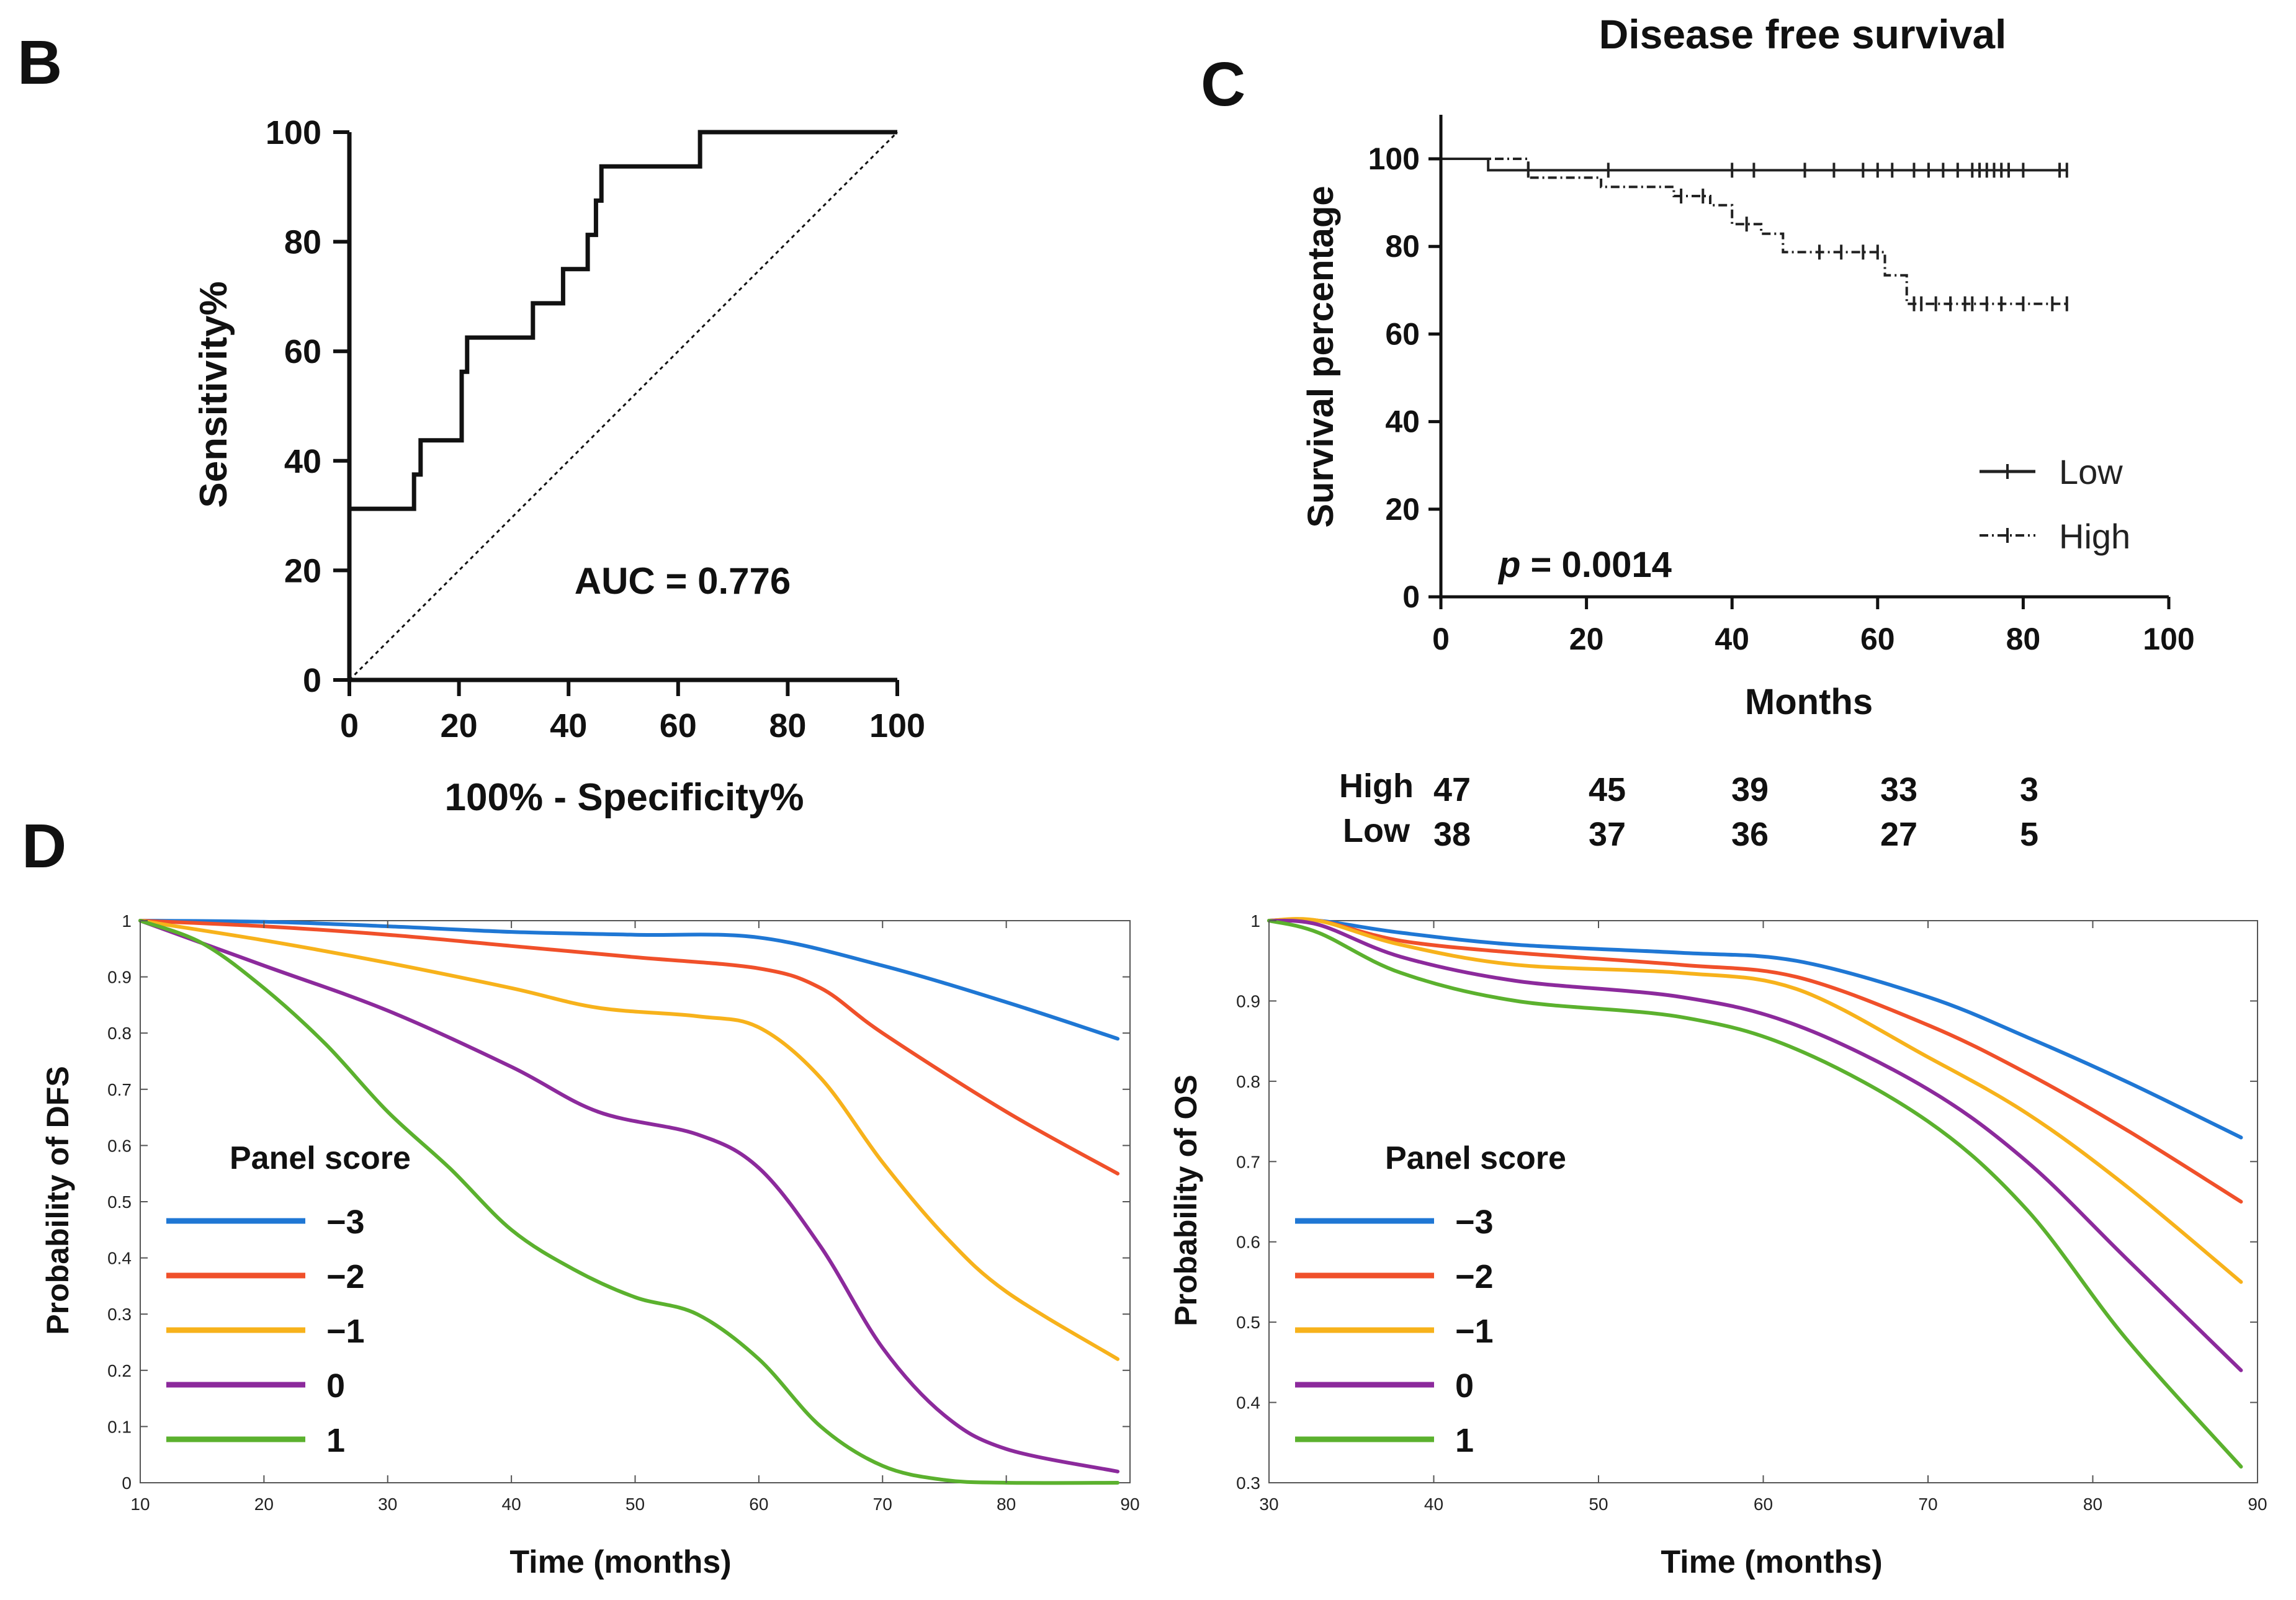 The width and height of the screenshot is (2296, 1600). Describe the element at coordinates (1586, 639) in the screenshot. I see `km-x-tick-label: 20` at that location.